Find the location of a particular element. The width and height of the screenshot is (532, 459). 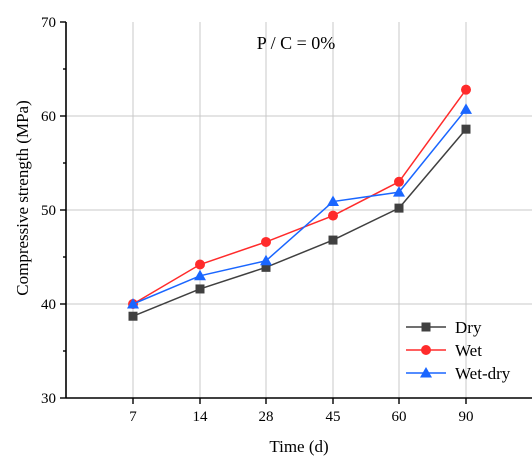

legend-marker-dry is located at coordinates (426, 327).